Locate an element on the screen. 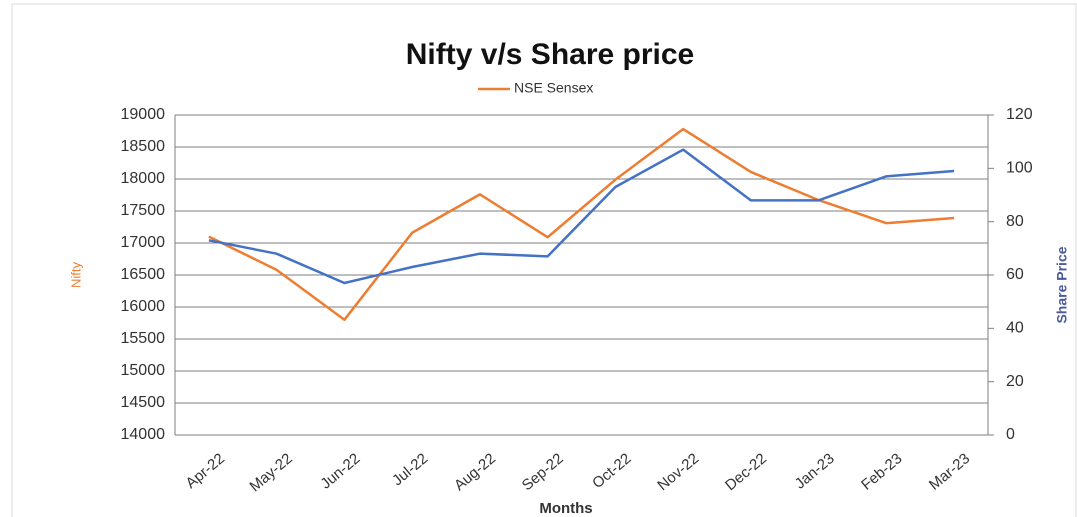  y-tick-label: 16000 is located at coordinates (143, 306).